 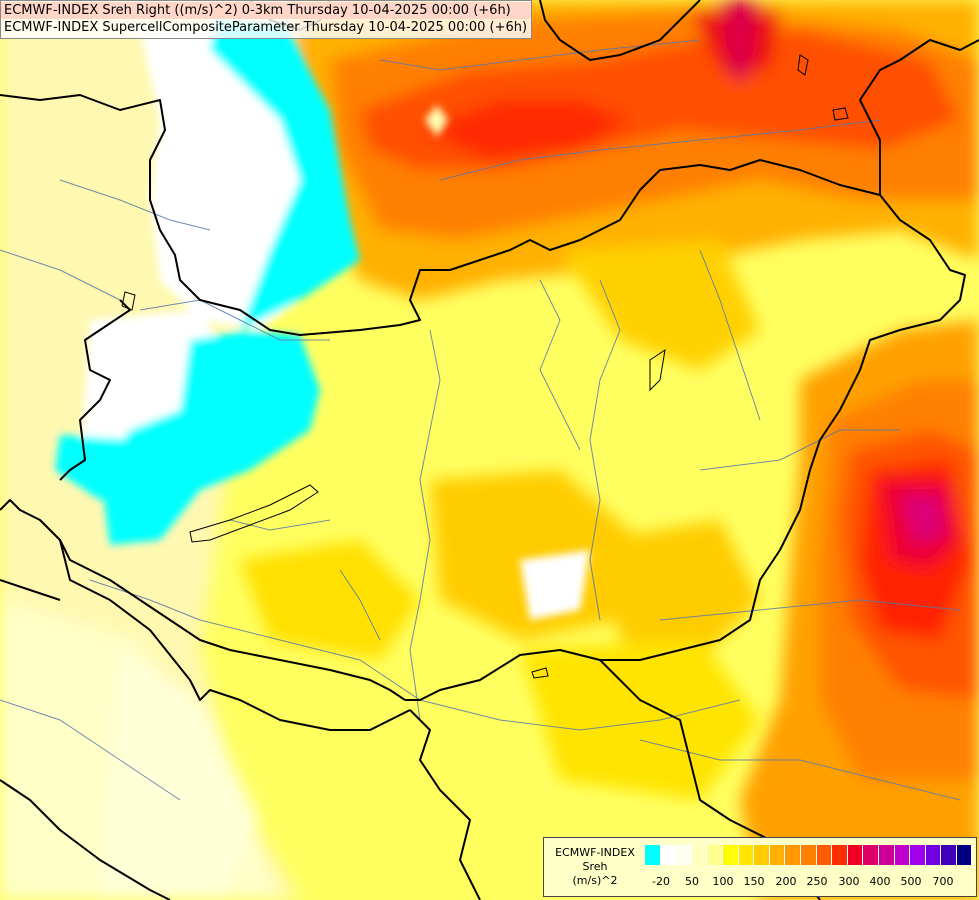 I want to click on field-cyan, so click(x=285, y=175).